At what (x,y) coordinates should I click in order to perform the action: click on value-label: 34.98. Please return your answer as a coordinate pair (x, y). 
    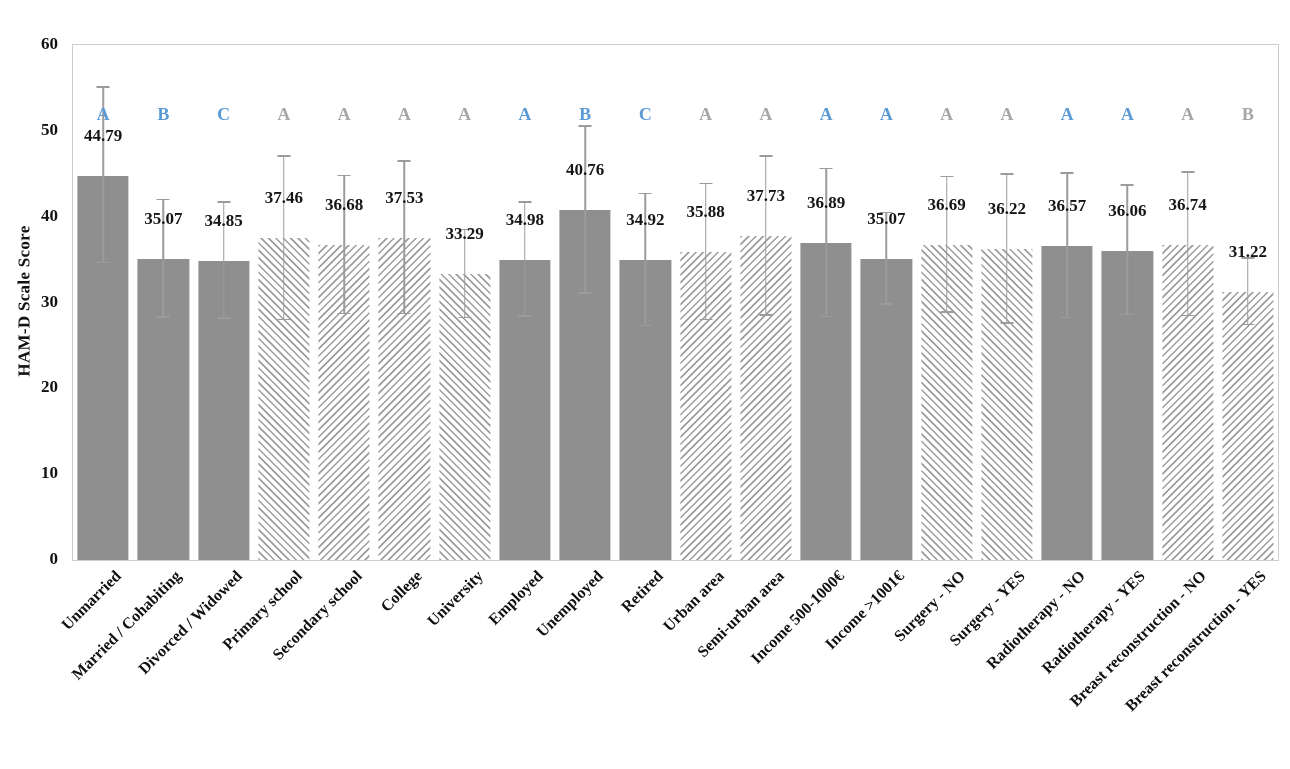
    Looking at the image, I should click on (524, 219).